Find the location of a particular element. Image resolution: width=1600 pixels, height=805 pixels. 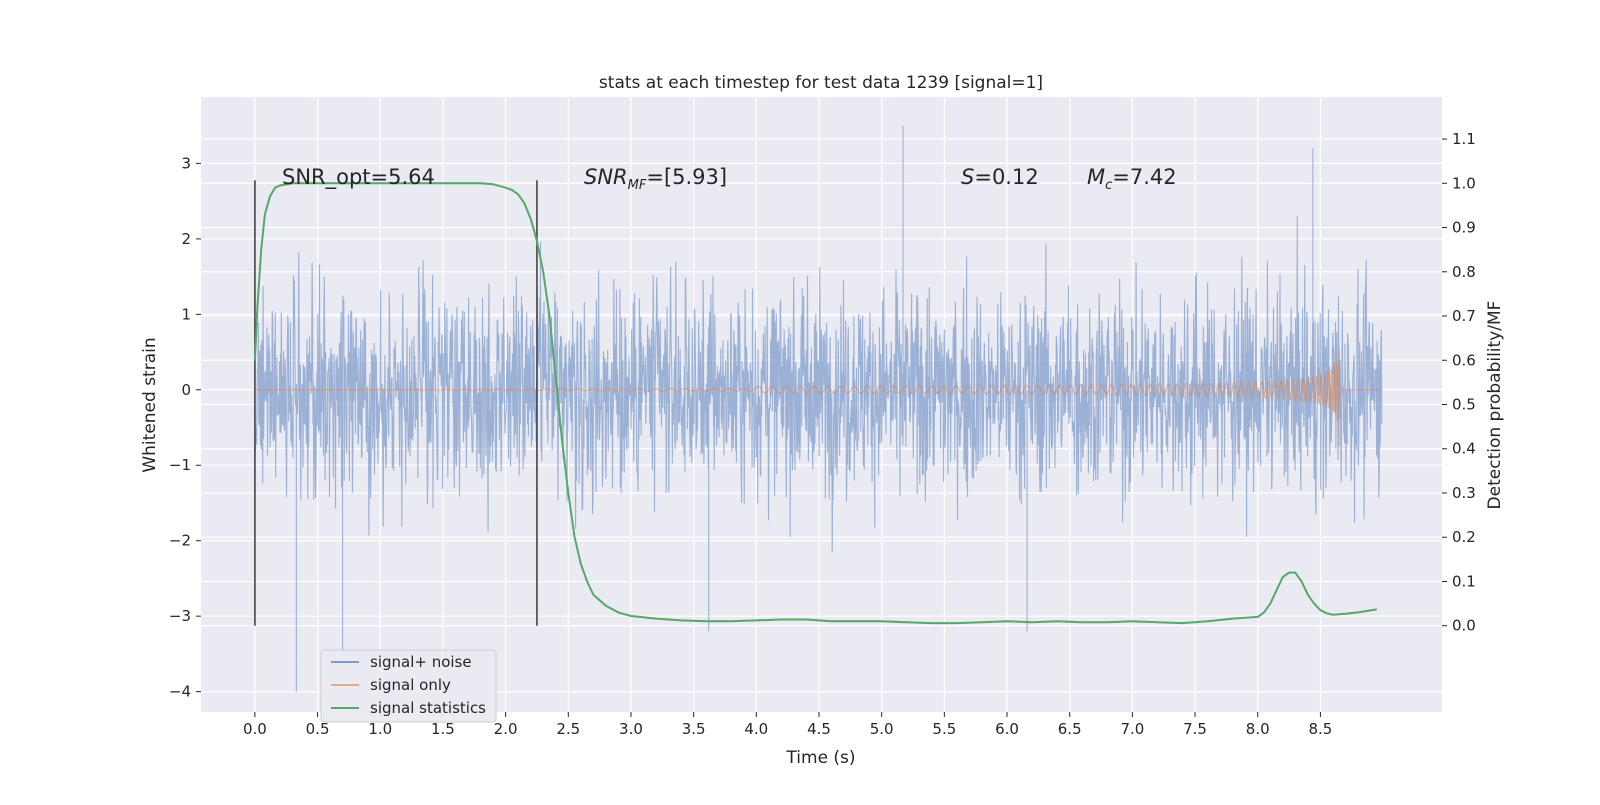

y2-tick-label: 0.6 is located at coordinates (1464, 360).